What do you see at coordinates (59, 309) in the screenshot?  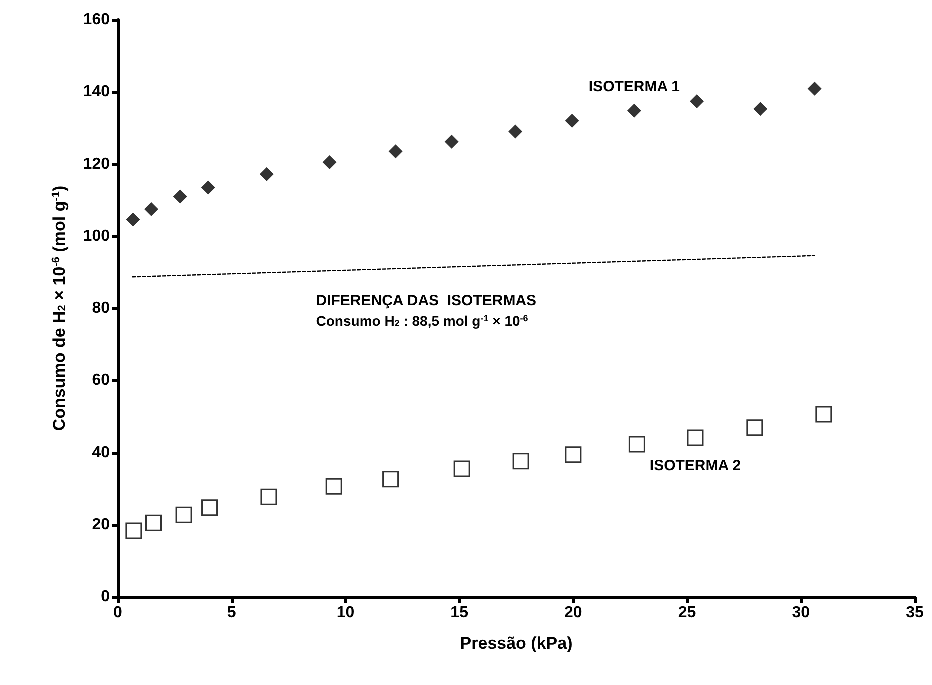 I see `y-axis-title: Consumo de H2 × 10-6 (mol g-1)` at bounding box center [59, 309].